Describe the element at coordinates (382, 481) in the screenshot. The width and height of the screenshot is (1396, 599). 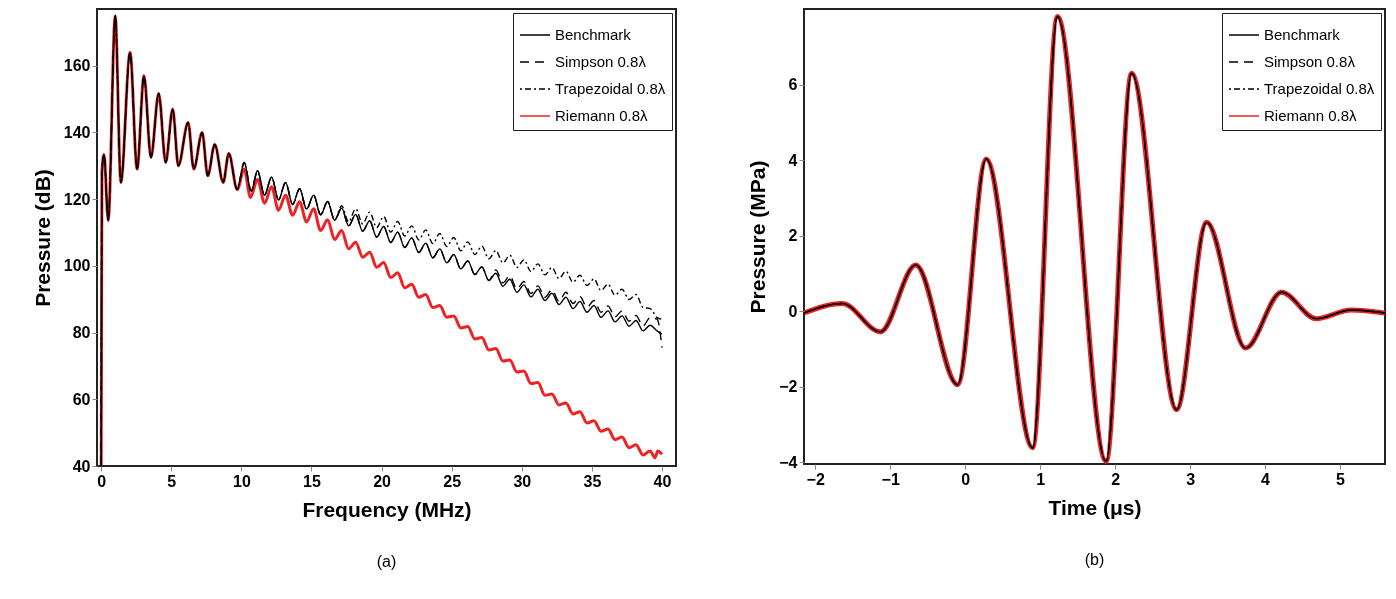
I see `x-tick-label: 20` at that location.